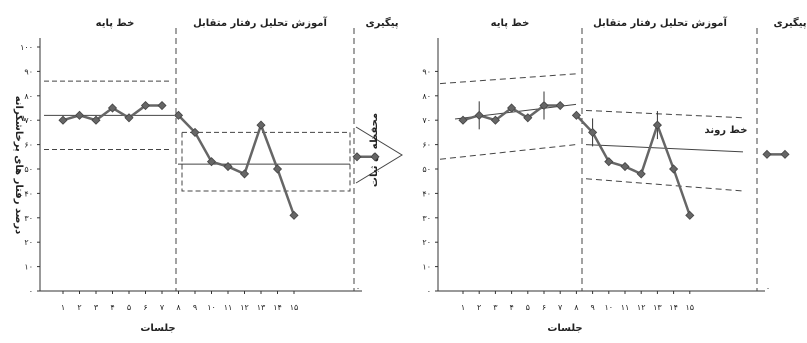  I want to click on panel1-x-tick-label: ۶, so click(145, 307).